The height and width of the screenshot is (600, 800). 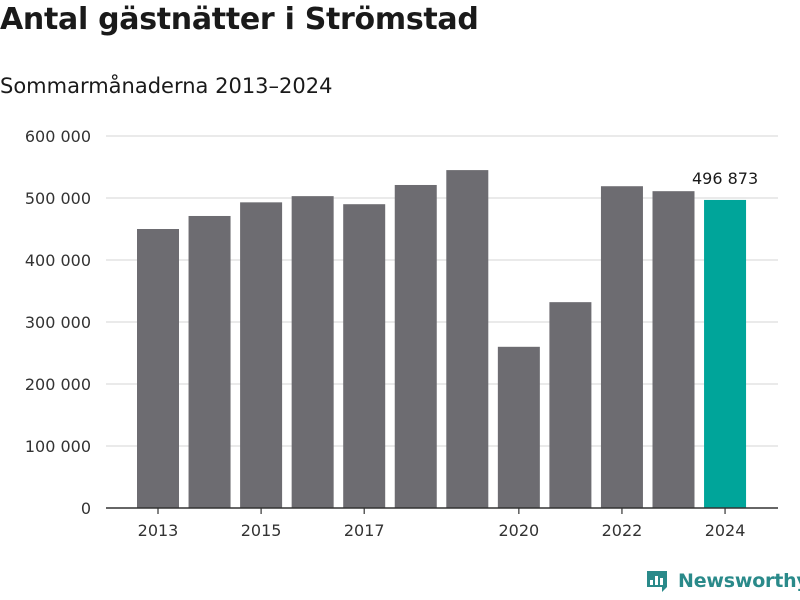 What do you see at coordinates (622, 530) in the screenshot?
I see `x-tick-label: 2022` at bounding box center [622, 530].